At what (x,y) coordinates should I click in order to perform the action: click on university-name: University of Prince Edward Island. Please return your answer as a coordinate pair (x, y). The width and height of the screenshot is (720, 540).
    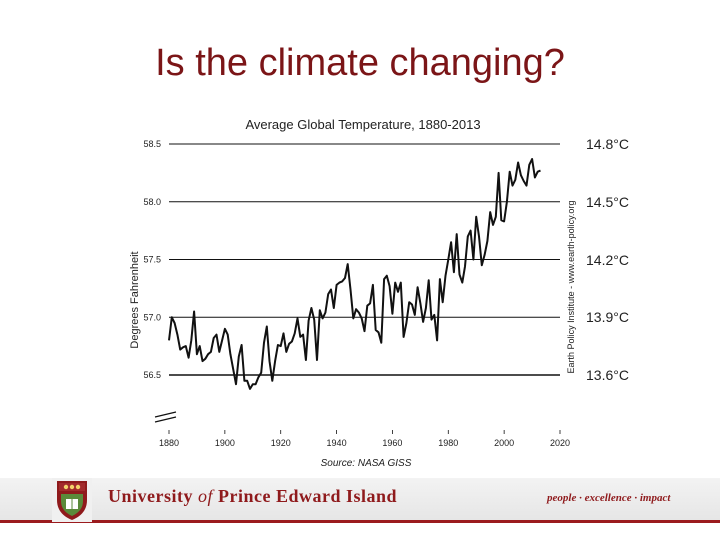
    Looking at the image, I should click on (253, 496).